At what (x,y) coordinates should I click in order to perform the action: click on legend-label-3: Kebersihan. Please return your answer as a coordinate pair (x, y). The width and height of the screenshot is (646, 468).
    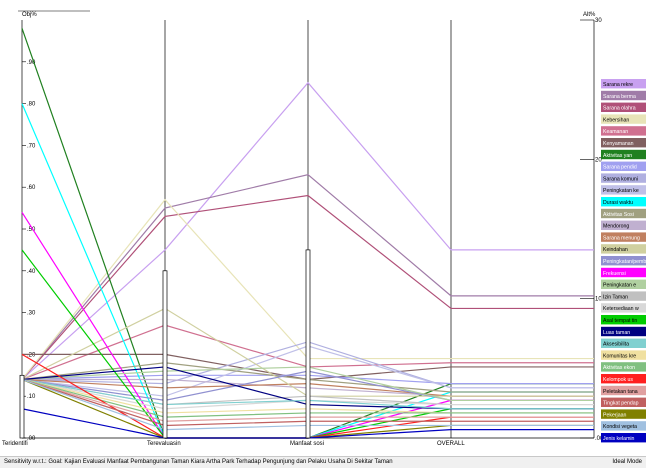
    Looking at the image, I should click on (616, 120).